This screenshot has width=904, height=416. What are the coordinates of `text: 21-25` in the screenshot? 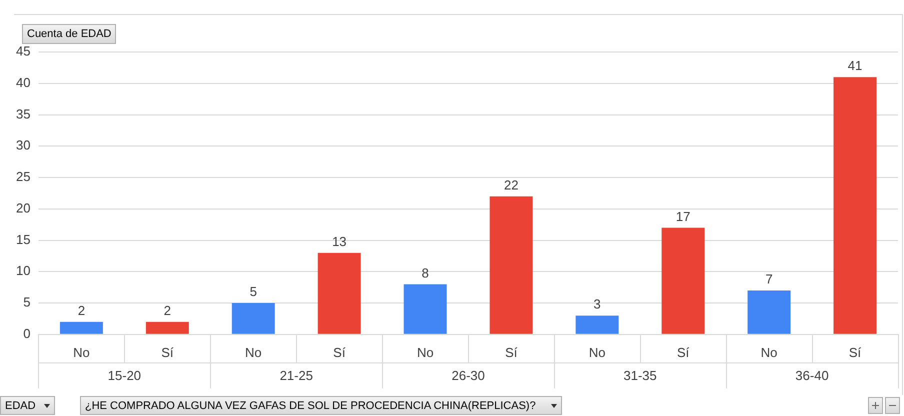 It's located at (296, 375).